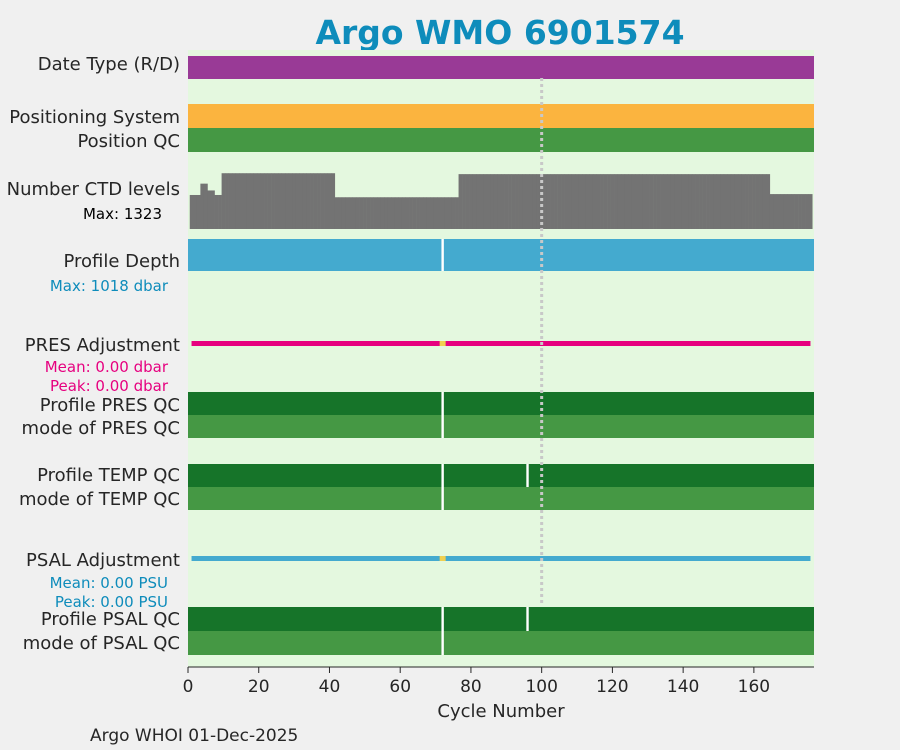 This screenshot has height=750, width=900. What do you see at coordinates (122, 214) in the screenshot?
I see `ctd-max-label: Max: 1323` at bounding box center [122, 214].